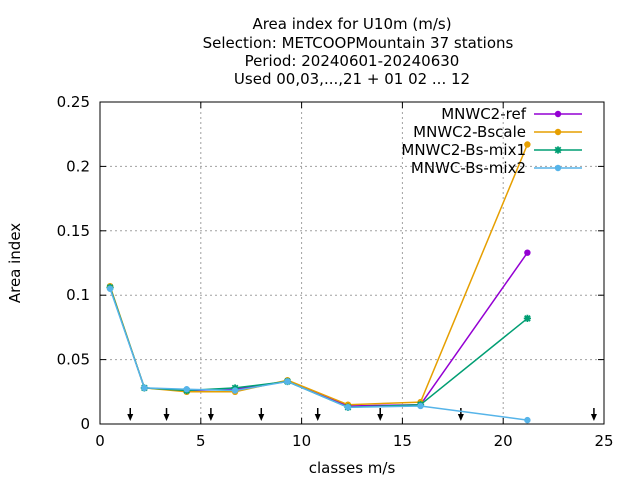  I want to click on legend-label: MNWC-Bs-mix2, so click(468, 168).